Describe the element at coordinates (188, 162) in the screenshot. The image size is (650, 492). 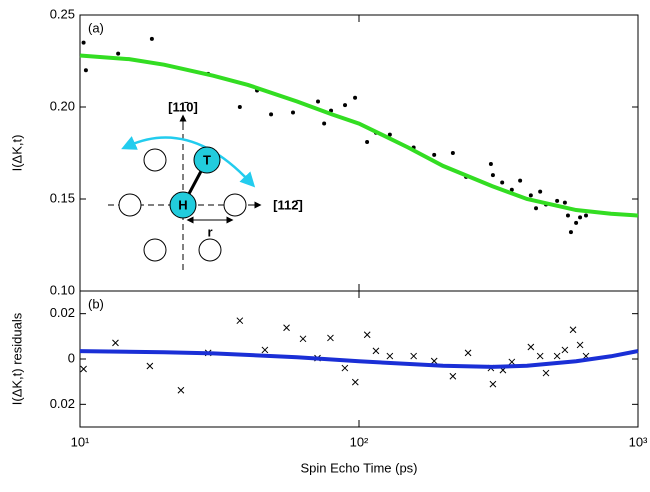
I see `rotation-arrow` at that location.